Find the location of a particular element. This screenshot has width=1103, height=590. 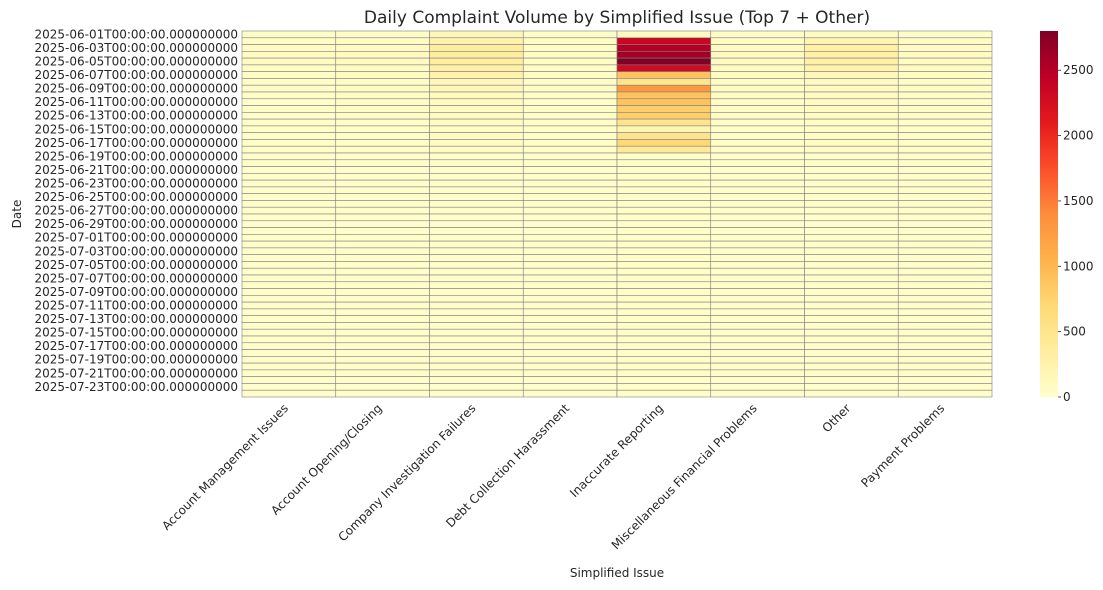

colorbar-tick-label: 2500 is located at coordinates (1078, 70).